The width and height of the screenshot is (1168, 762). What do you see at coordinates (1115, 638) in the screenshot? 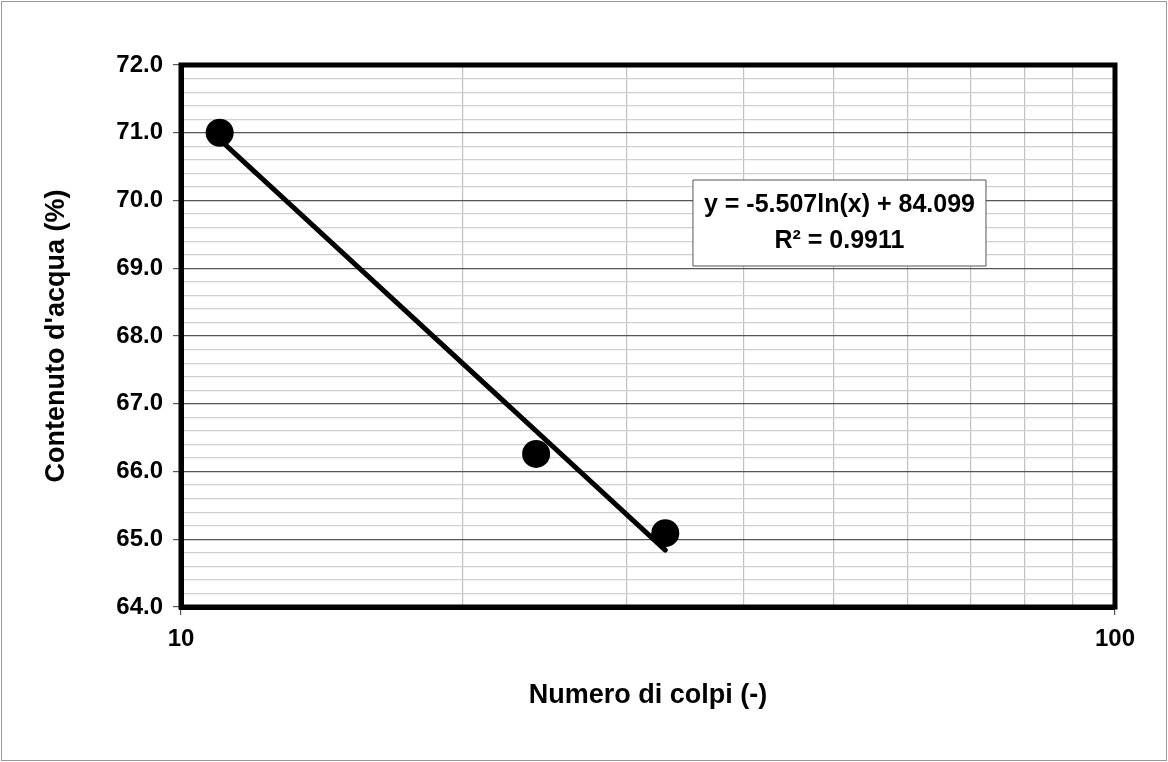
I see `x-tick-label: 100` at bounding box center [1115, 638].